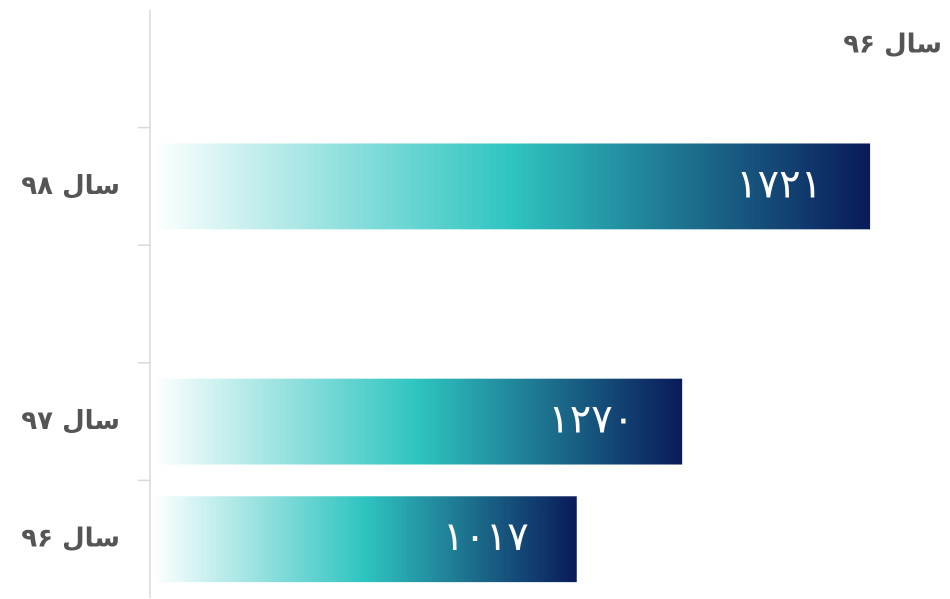 The width and height of the screenshot is (950, 599). What do you see at coordinates (892, 45) in the screenshot?
I see `chart-title: سال ۹۶` at bounding box center [892, 45].